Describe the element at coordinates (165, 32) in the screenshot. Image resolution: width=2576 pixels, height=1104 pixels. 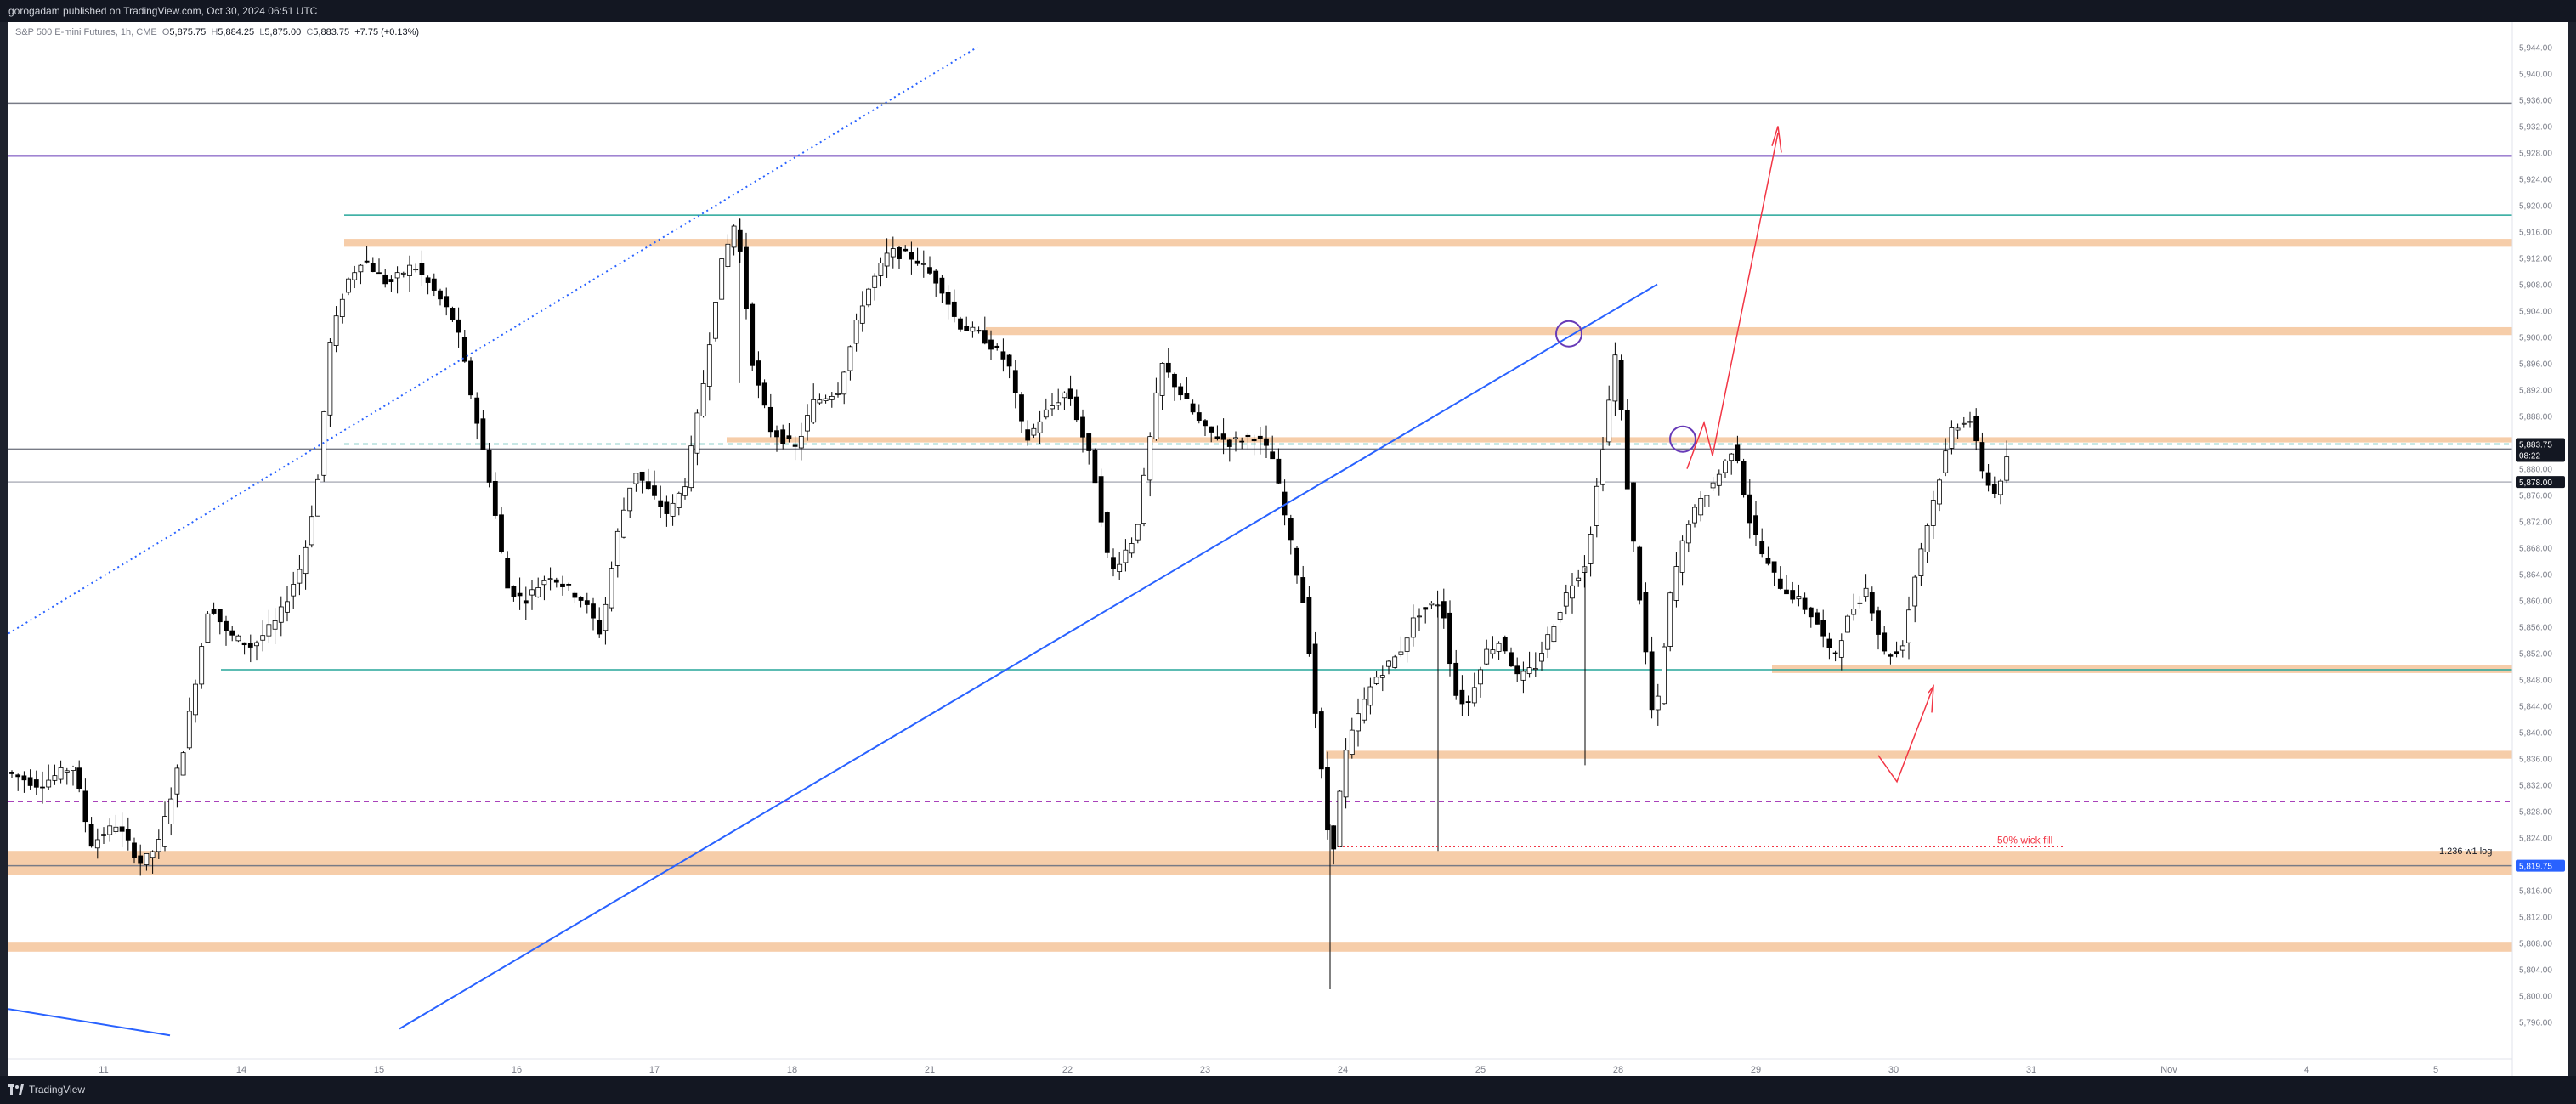
I see `open-label: O` at that location.